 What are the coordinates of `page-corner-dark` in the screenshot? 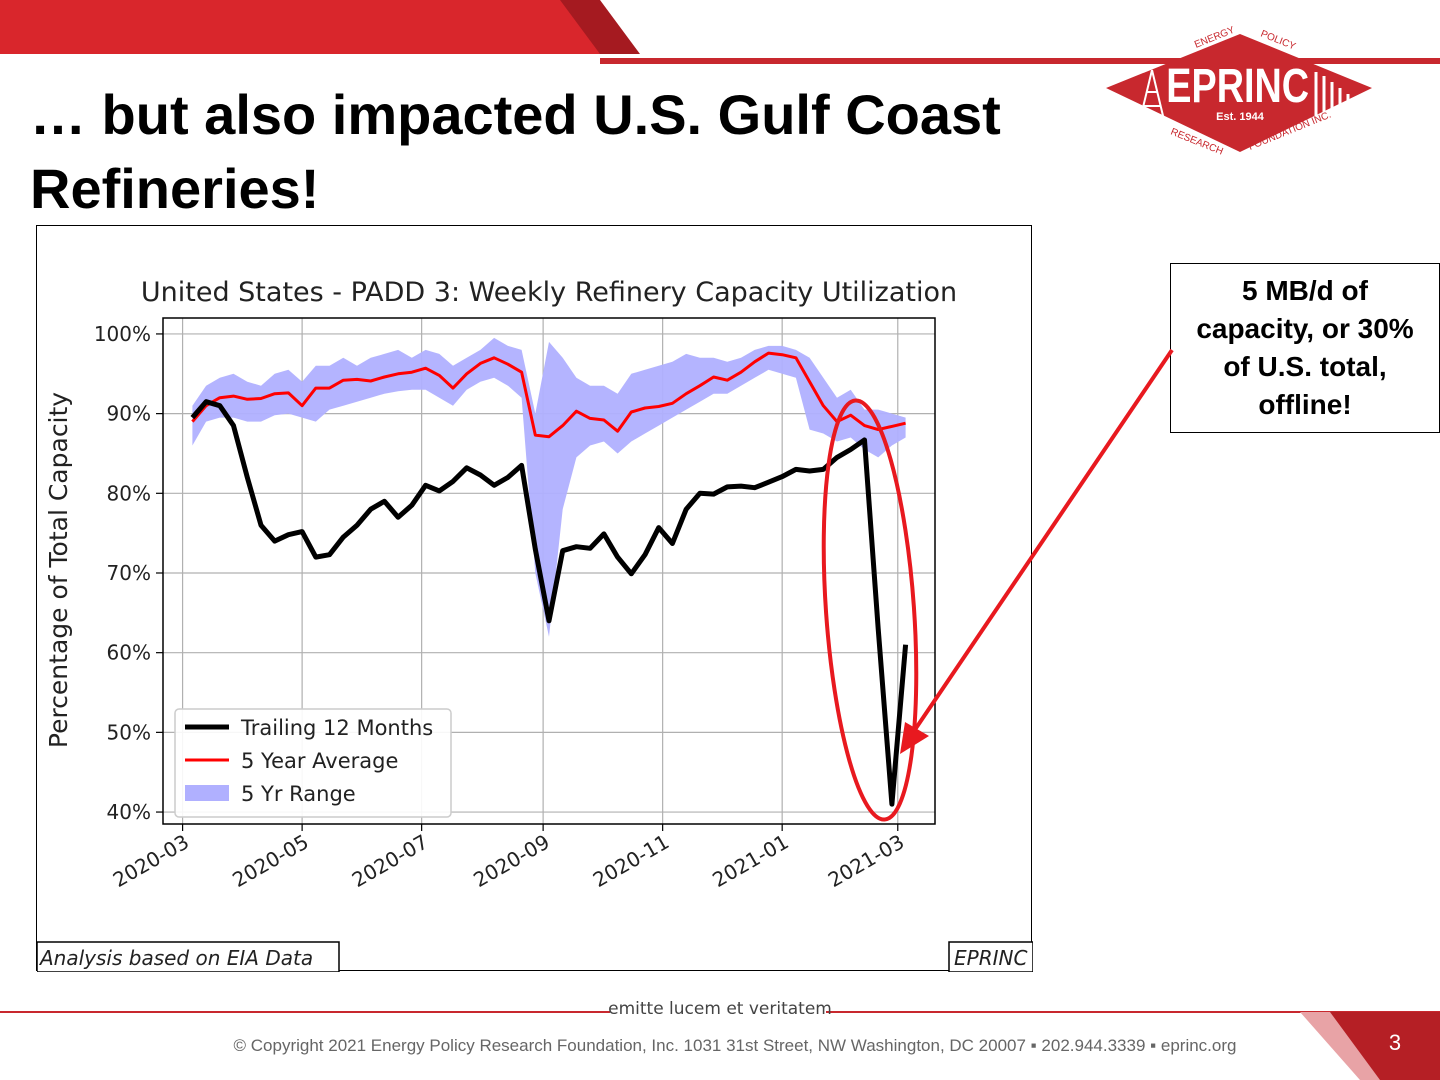 It's located at (1385, 1046).